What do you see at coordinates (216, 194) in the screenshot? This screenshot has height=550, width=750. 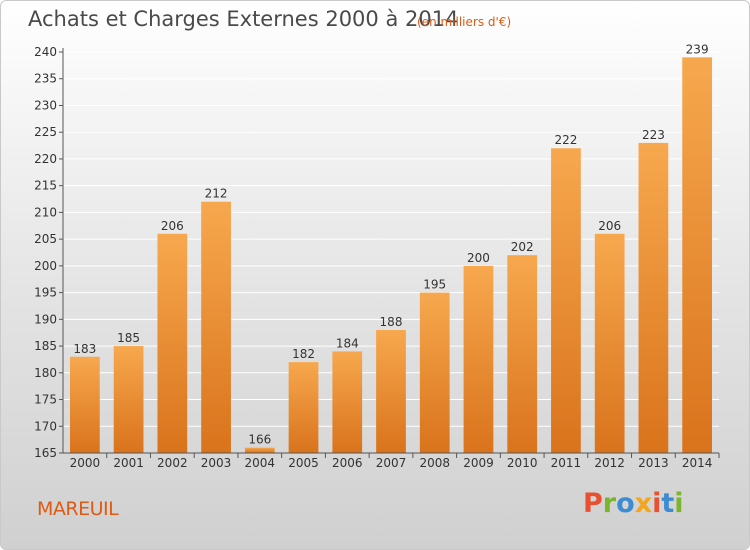 I see `data-label: 212` at bounding box center [216, 194].